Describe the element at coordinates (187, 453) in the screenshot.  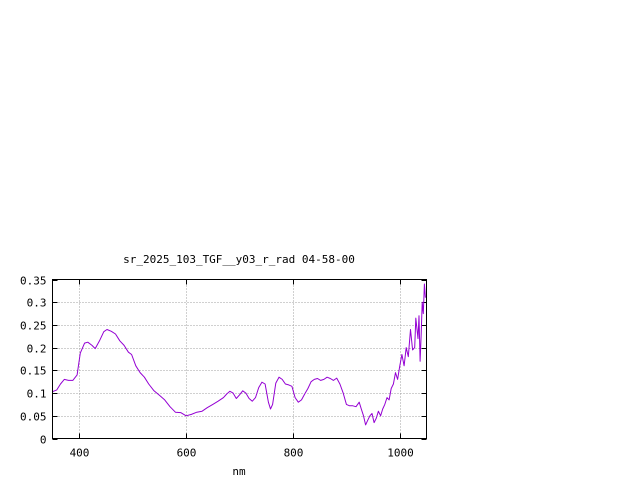
I see `x-tick-label: 600` at that location.